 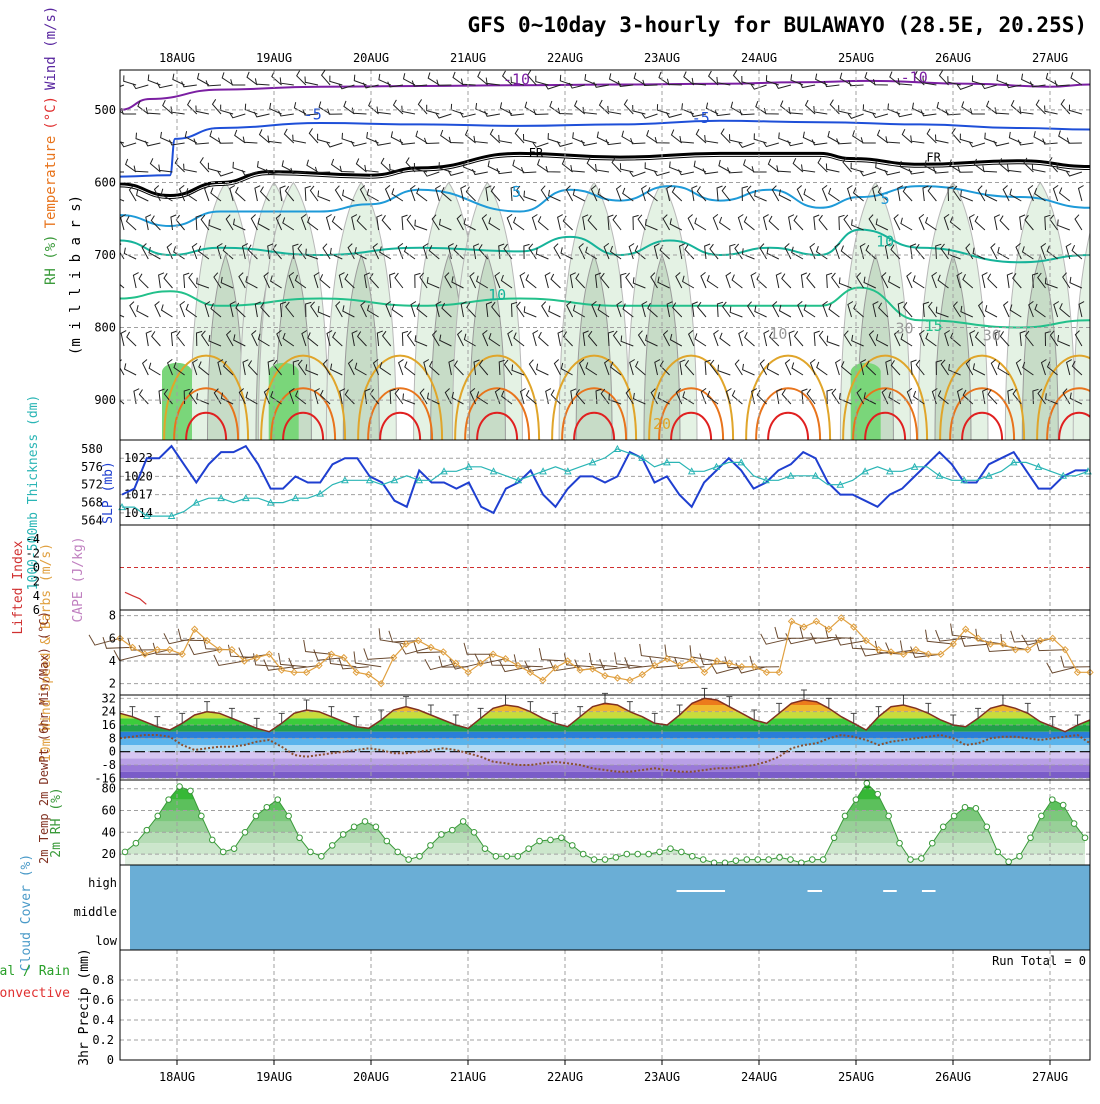 What do you see at coordinates (605, 652) in the screenshot?
I see `panel-frame` at bounding box center [605, 652].